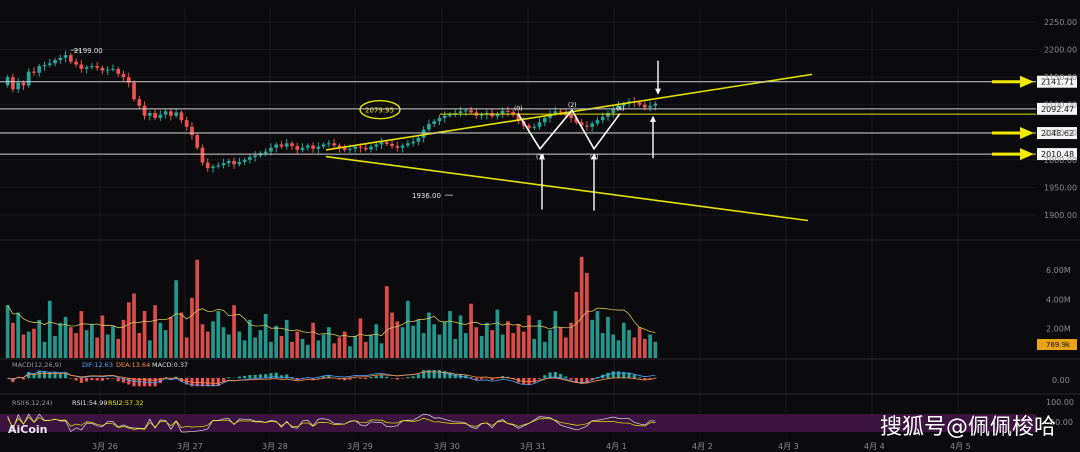 This screenshot has width=1080, height=452. I want to click on level-tag, so click(1057, 133).